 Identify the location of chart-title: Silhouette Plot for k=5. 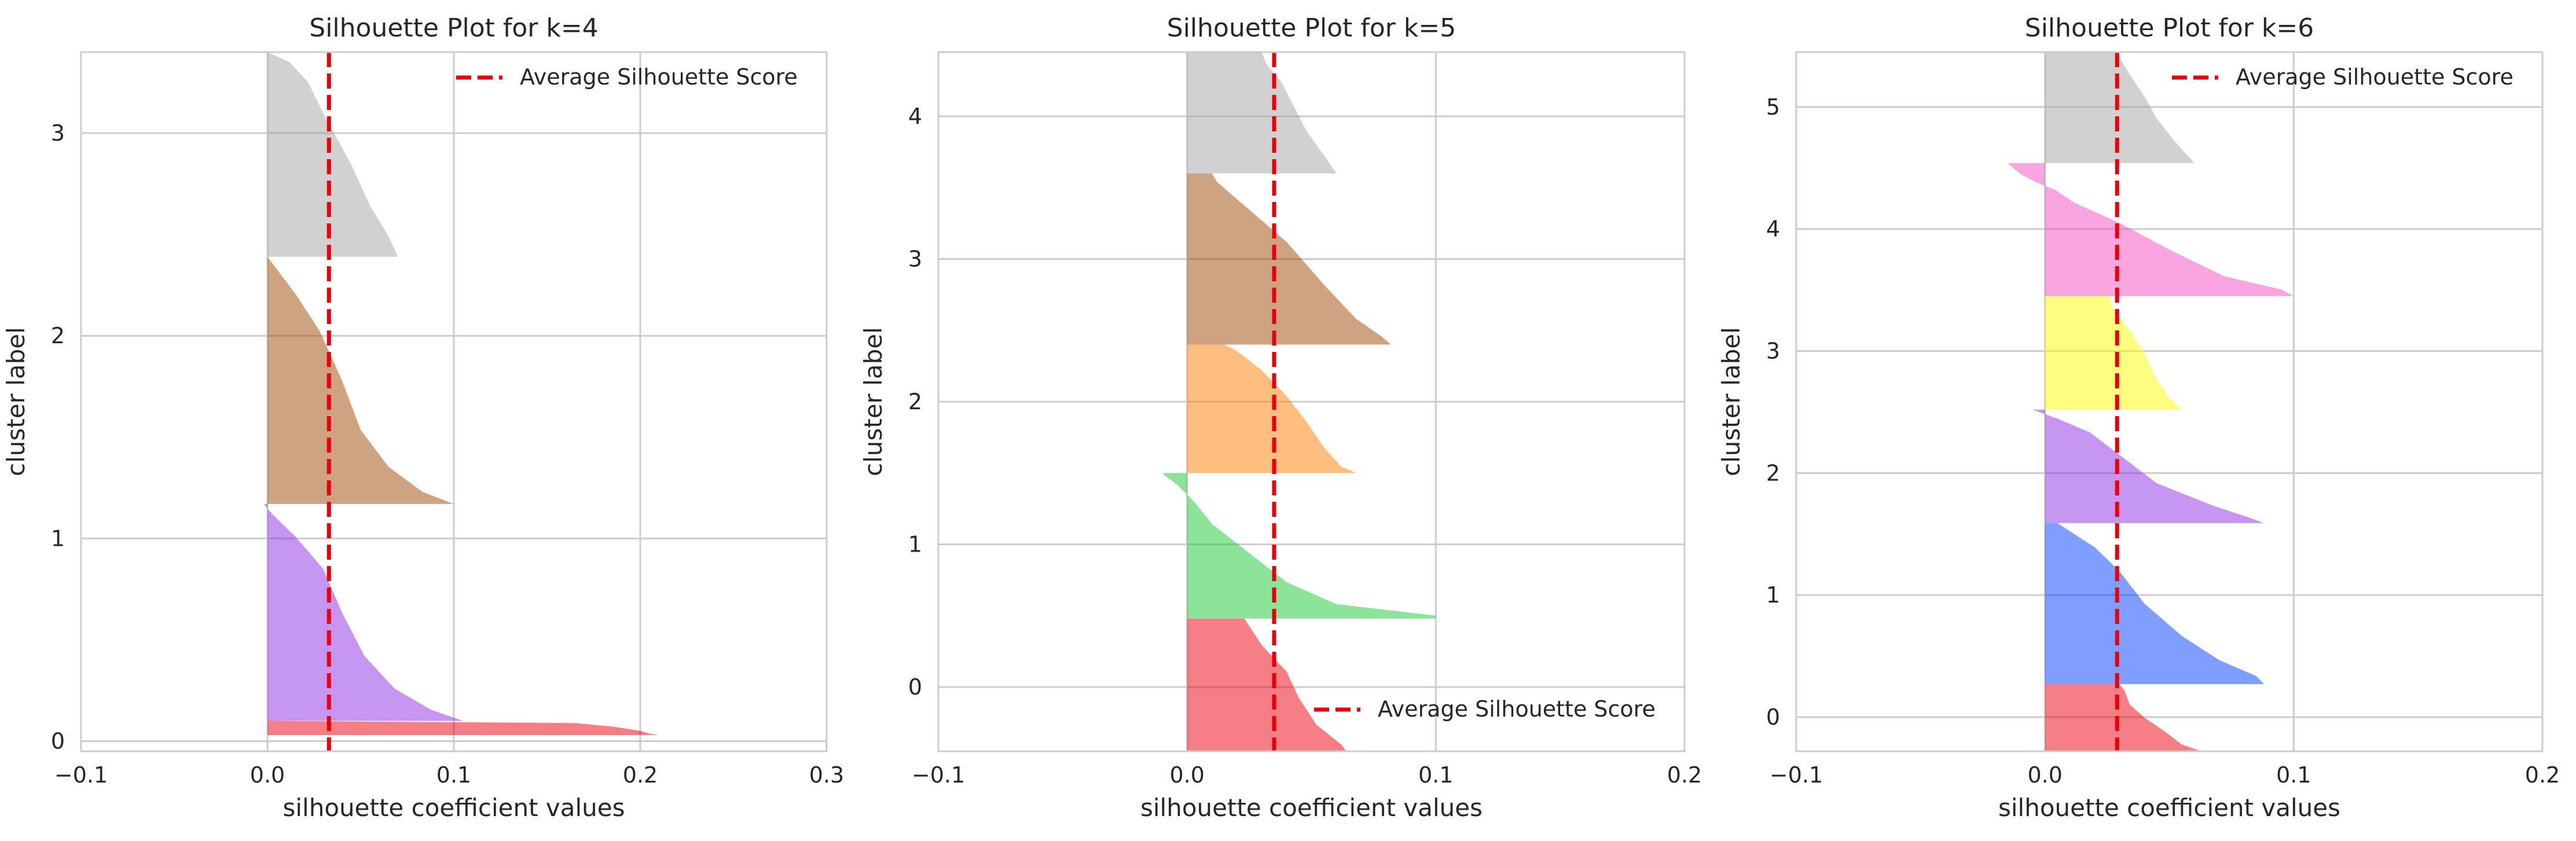
(1311, 28).